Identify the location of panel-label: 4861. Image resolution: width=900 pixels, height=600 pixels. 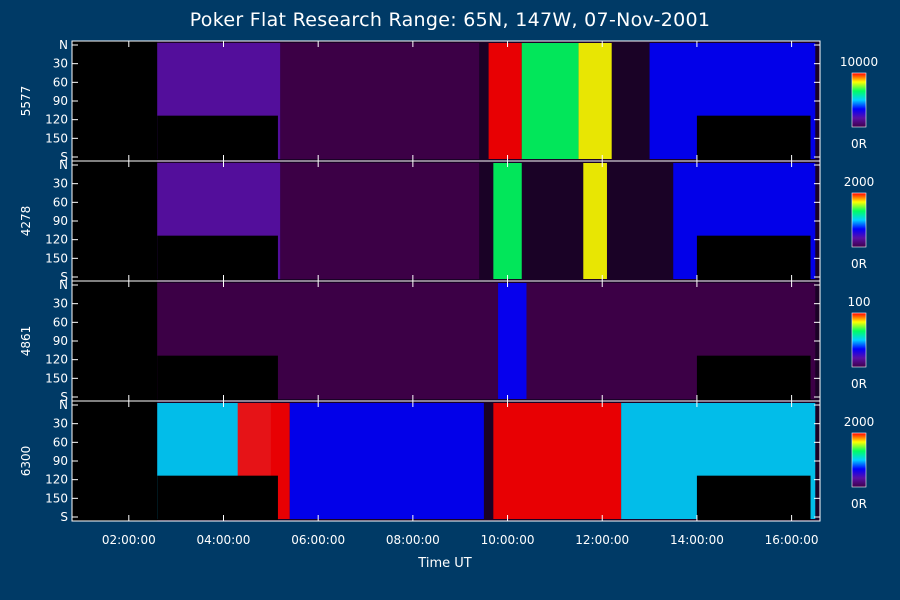
(26, 341).